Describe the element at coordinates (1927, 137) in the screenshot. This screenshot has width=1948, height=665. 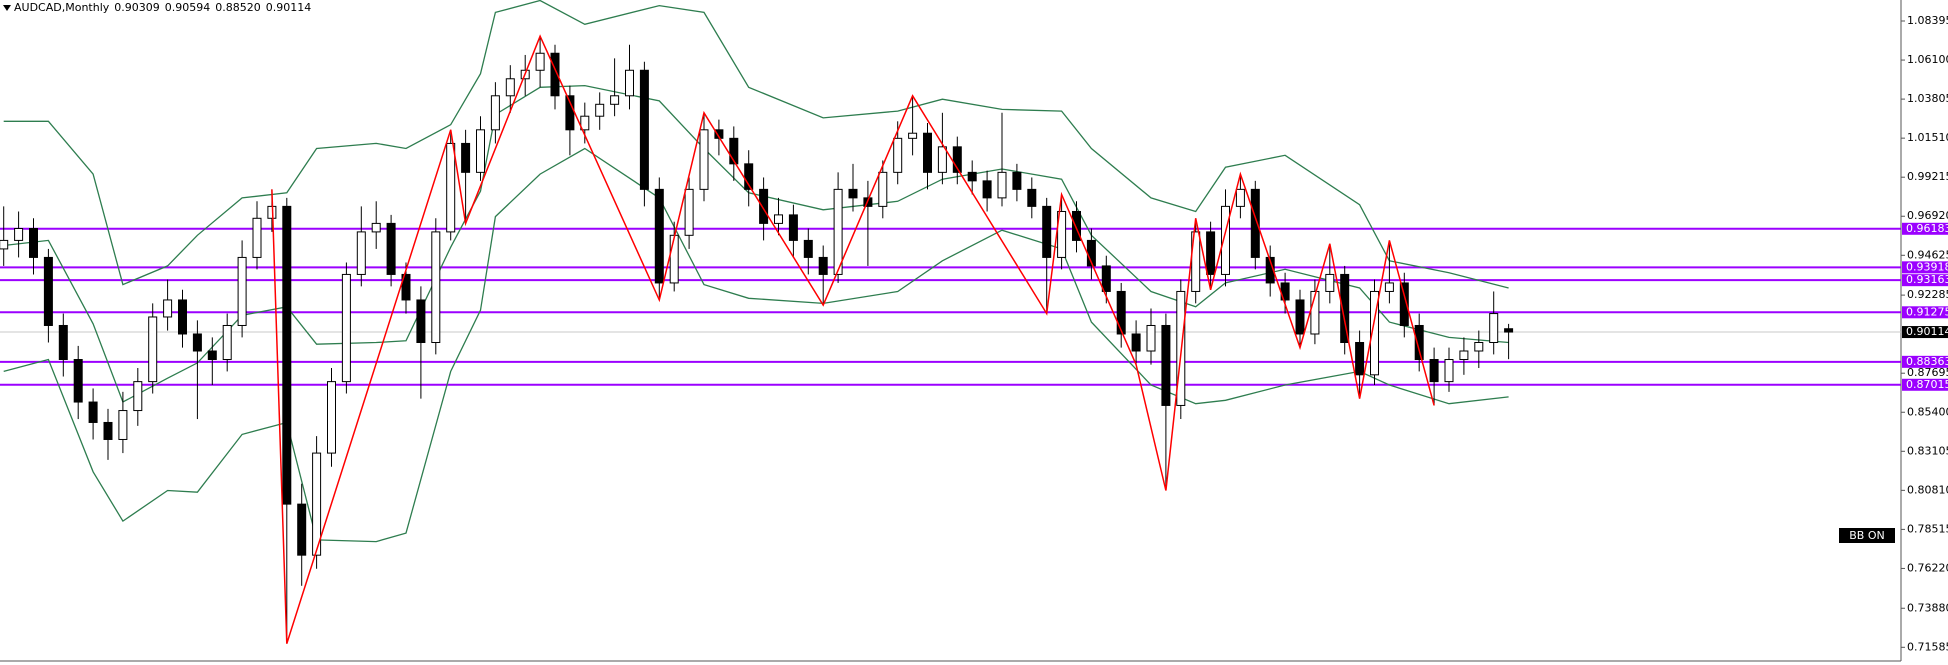
I see `y-tick-label: 1.01510` at that location.